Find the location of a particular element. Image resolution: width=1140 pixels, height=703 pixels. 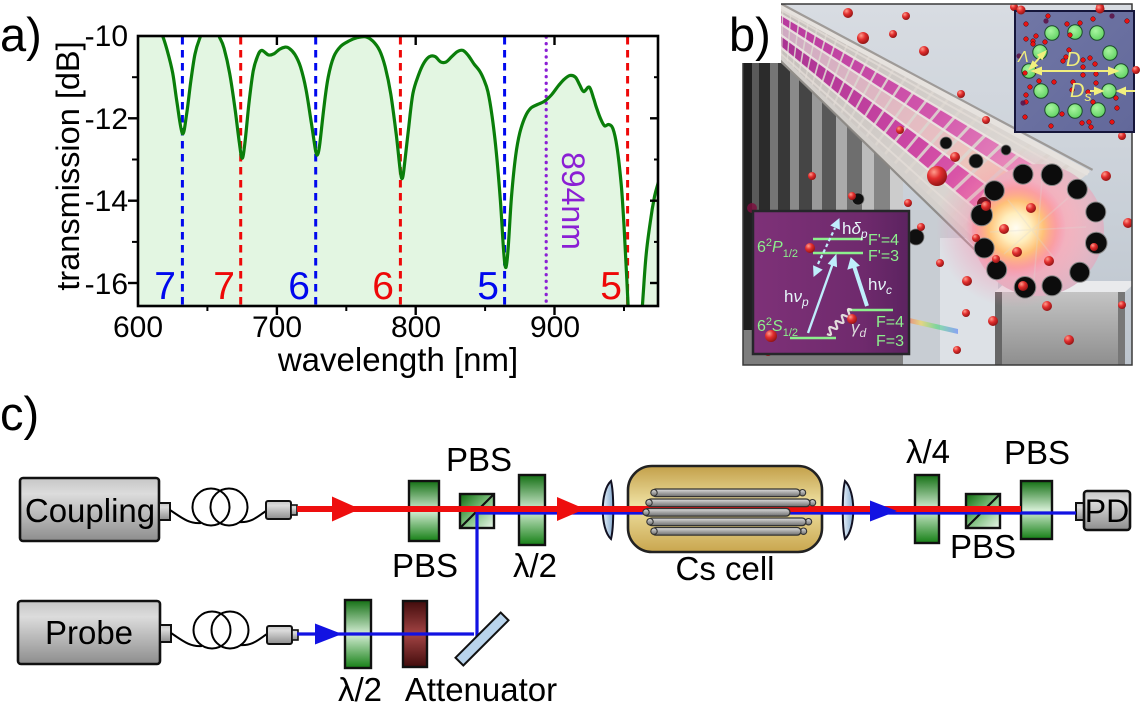

svg-text: 600 is located at coordinates (138, 327).